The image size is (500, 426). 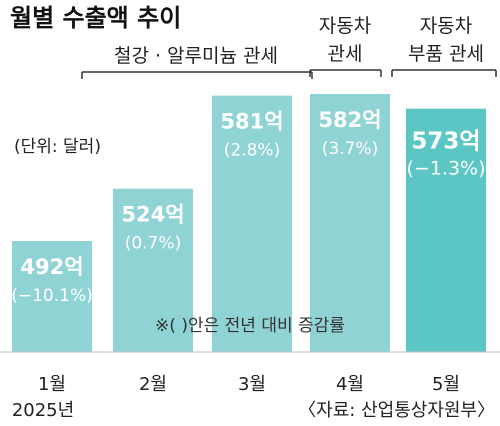 I want to click on change-label-5: (−1.3%), so click(x=445, y=169).